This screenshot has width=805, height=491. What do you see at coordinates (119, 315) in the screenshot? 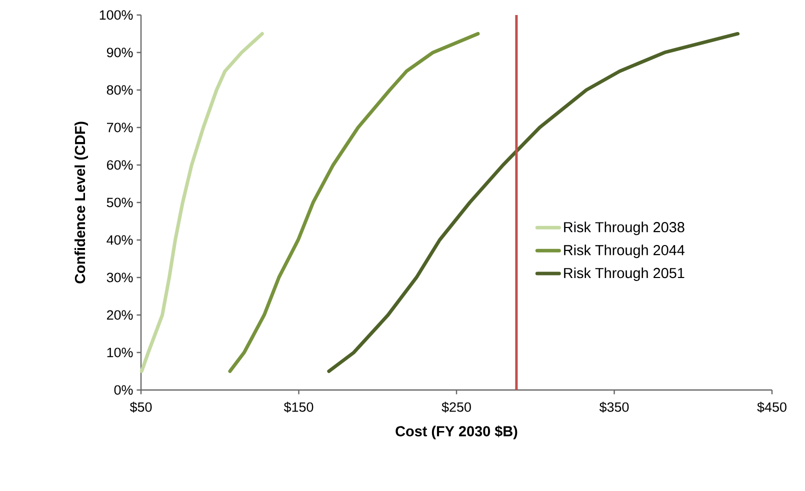
I see `y-tick-label: 20%` at bounding box center [119, 315].